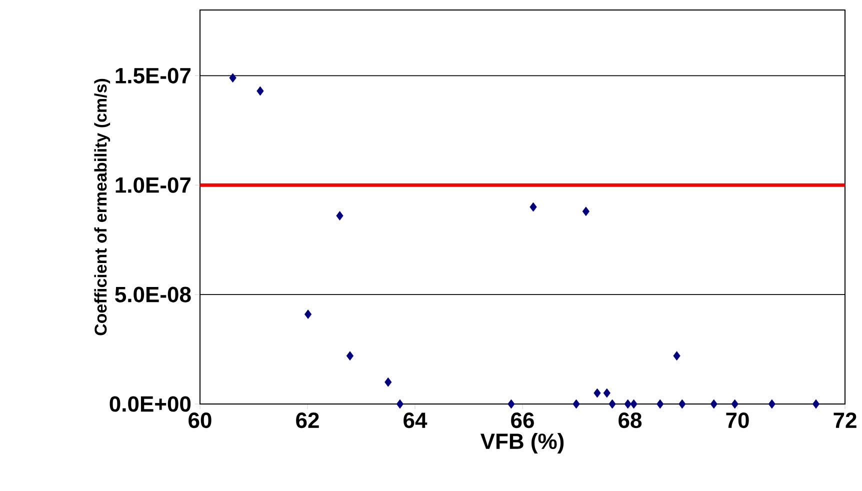 This screenshot has height=491, width=862. I want to click on y-tick-label: 1.5E-07, so click(153, 76).